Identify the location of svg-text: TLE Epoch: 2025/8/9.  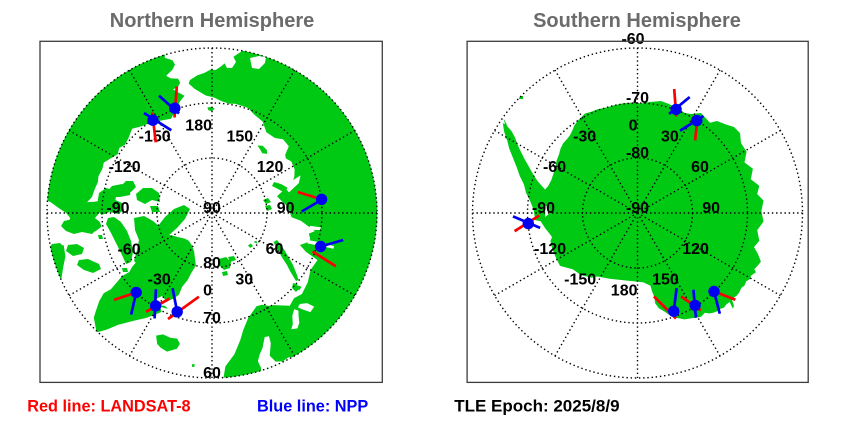
(536, 406).